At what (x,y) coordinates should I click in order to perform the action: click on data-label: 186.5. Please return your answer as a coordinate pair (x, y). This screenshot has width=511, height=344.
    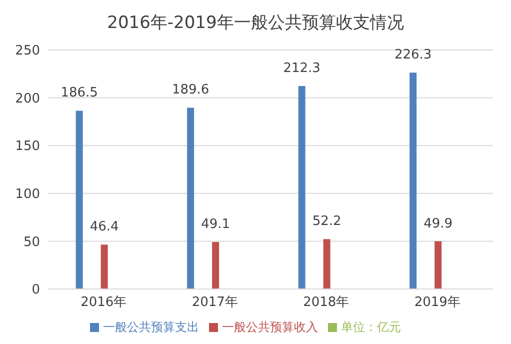
    Looking at the image, I should click on (79, 93).